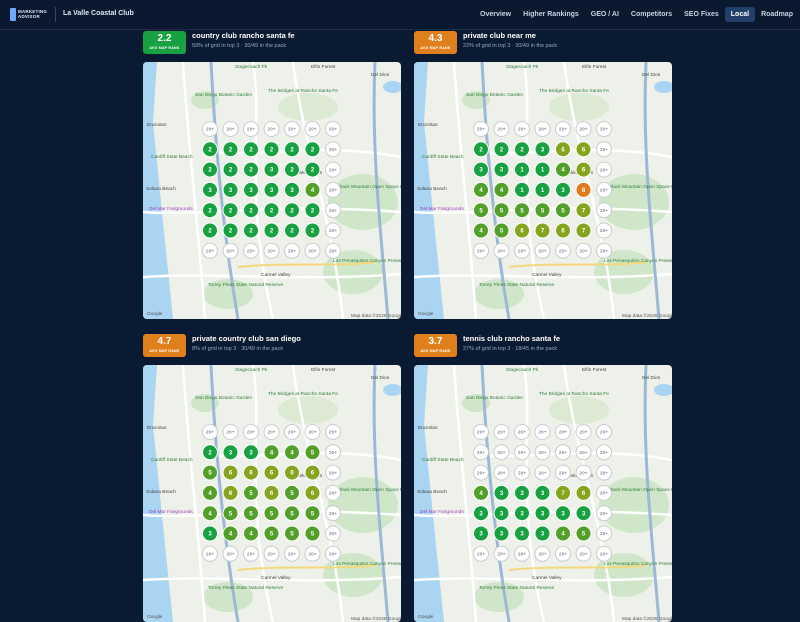 The width and height of the screenshot is (800, 622). What do you see at coordinates (432, 492) in the screenshot?
I see `map-label: Solana Beach` at bounding box center [432, 492].